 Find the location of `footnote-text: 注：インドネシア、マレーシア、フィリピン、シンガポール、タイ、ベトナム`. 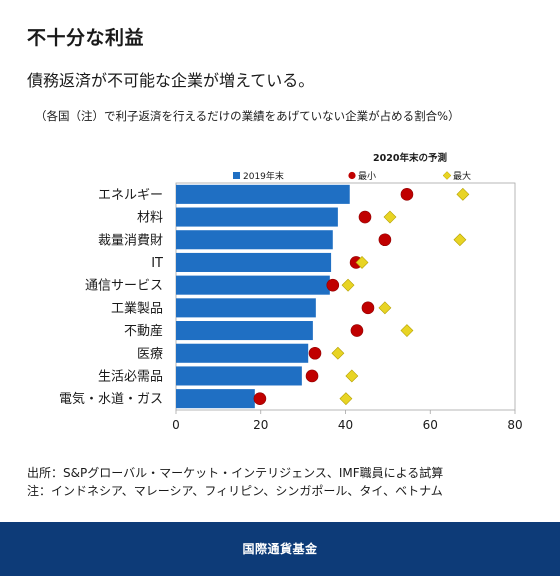

footnote-text: 注：インドネシア、マレーシア、フィリピン、シンガポール、タイ、ベトナム is located at coordinates (235, 491).